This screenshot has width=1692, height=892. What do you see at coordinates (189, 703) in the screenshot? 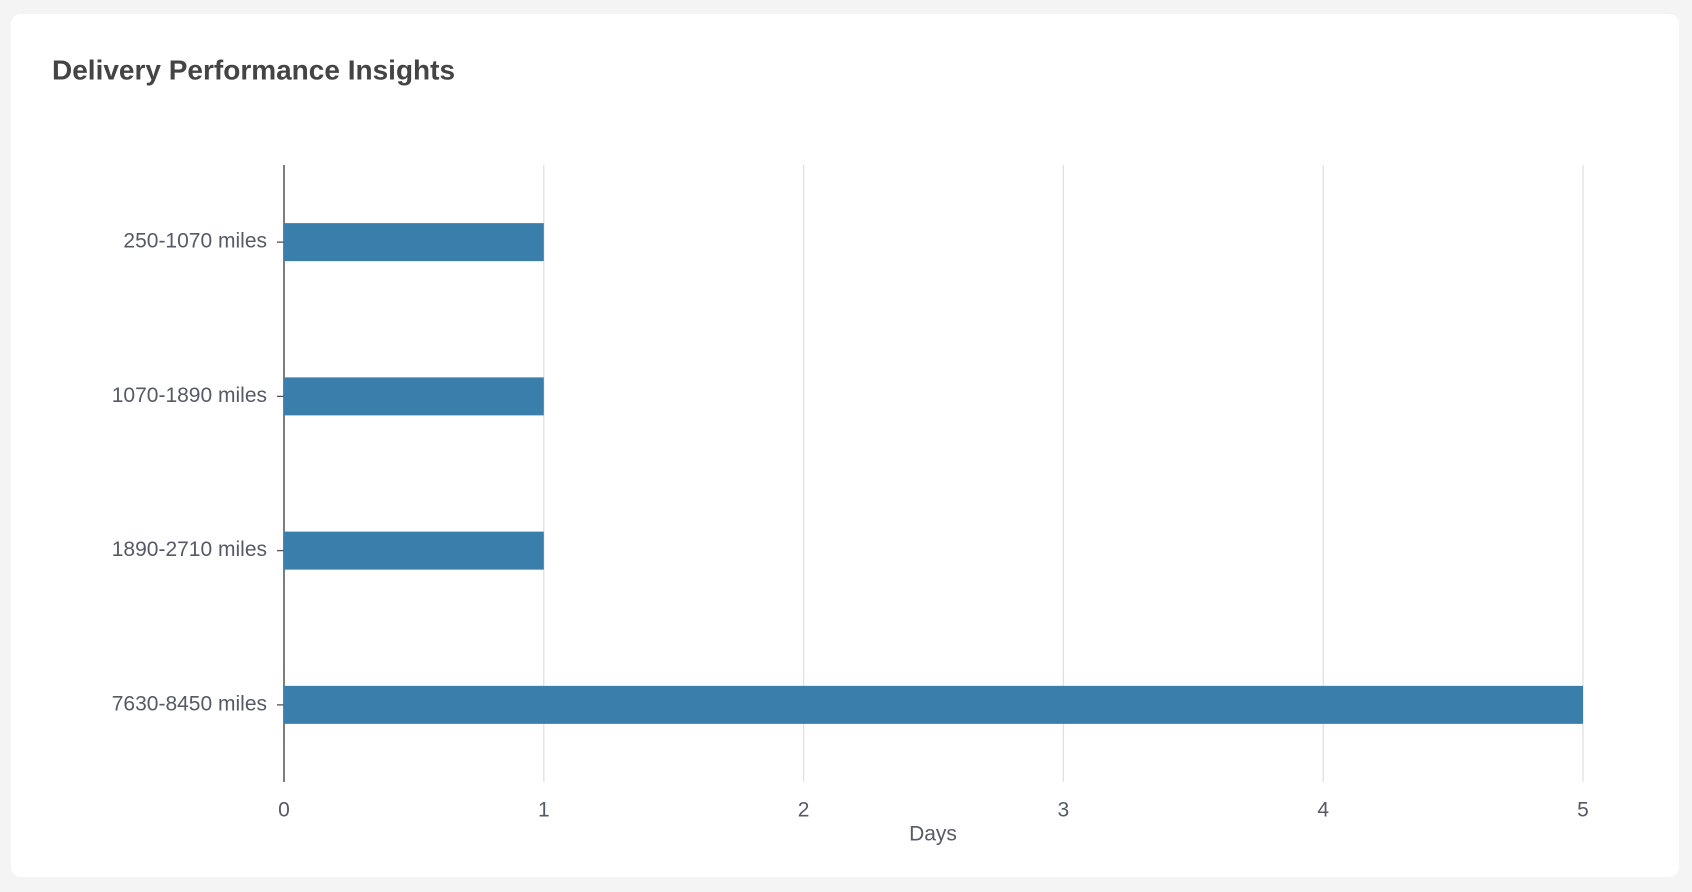
I see `y-tick-label: 7630-8450 miles` at bounding box center [189, 703].